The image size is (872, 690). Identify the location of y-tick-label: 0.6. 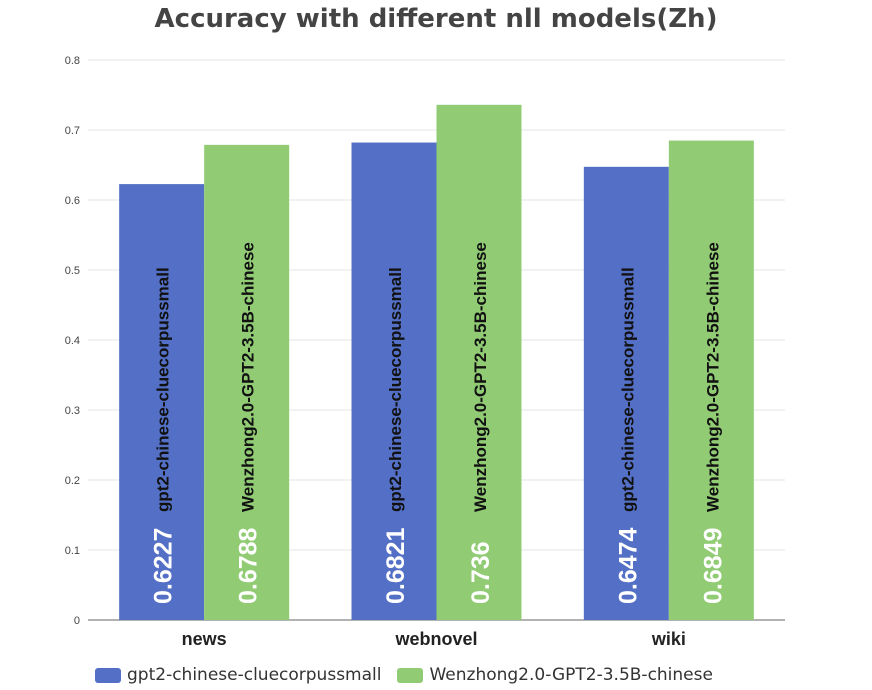
(72, 201).